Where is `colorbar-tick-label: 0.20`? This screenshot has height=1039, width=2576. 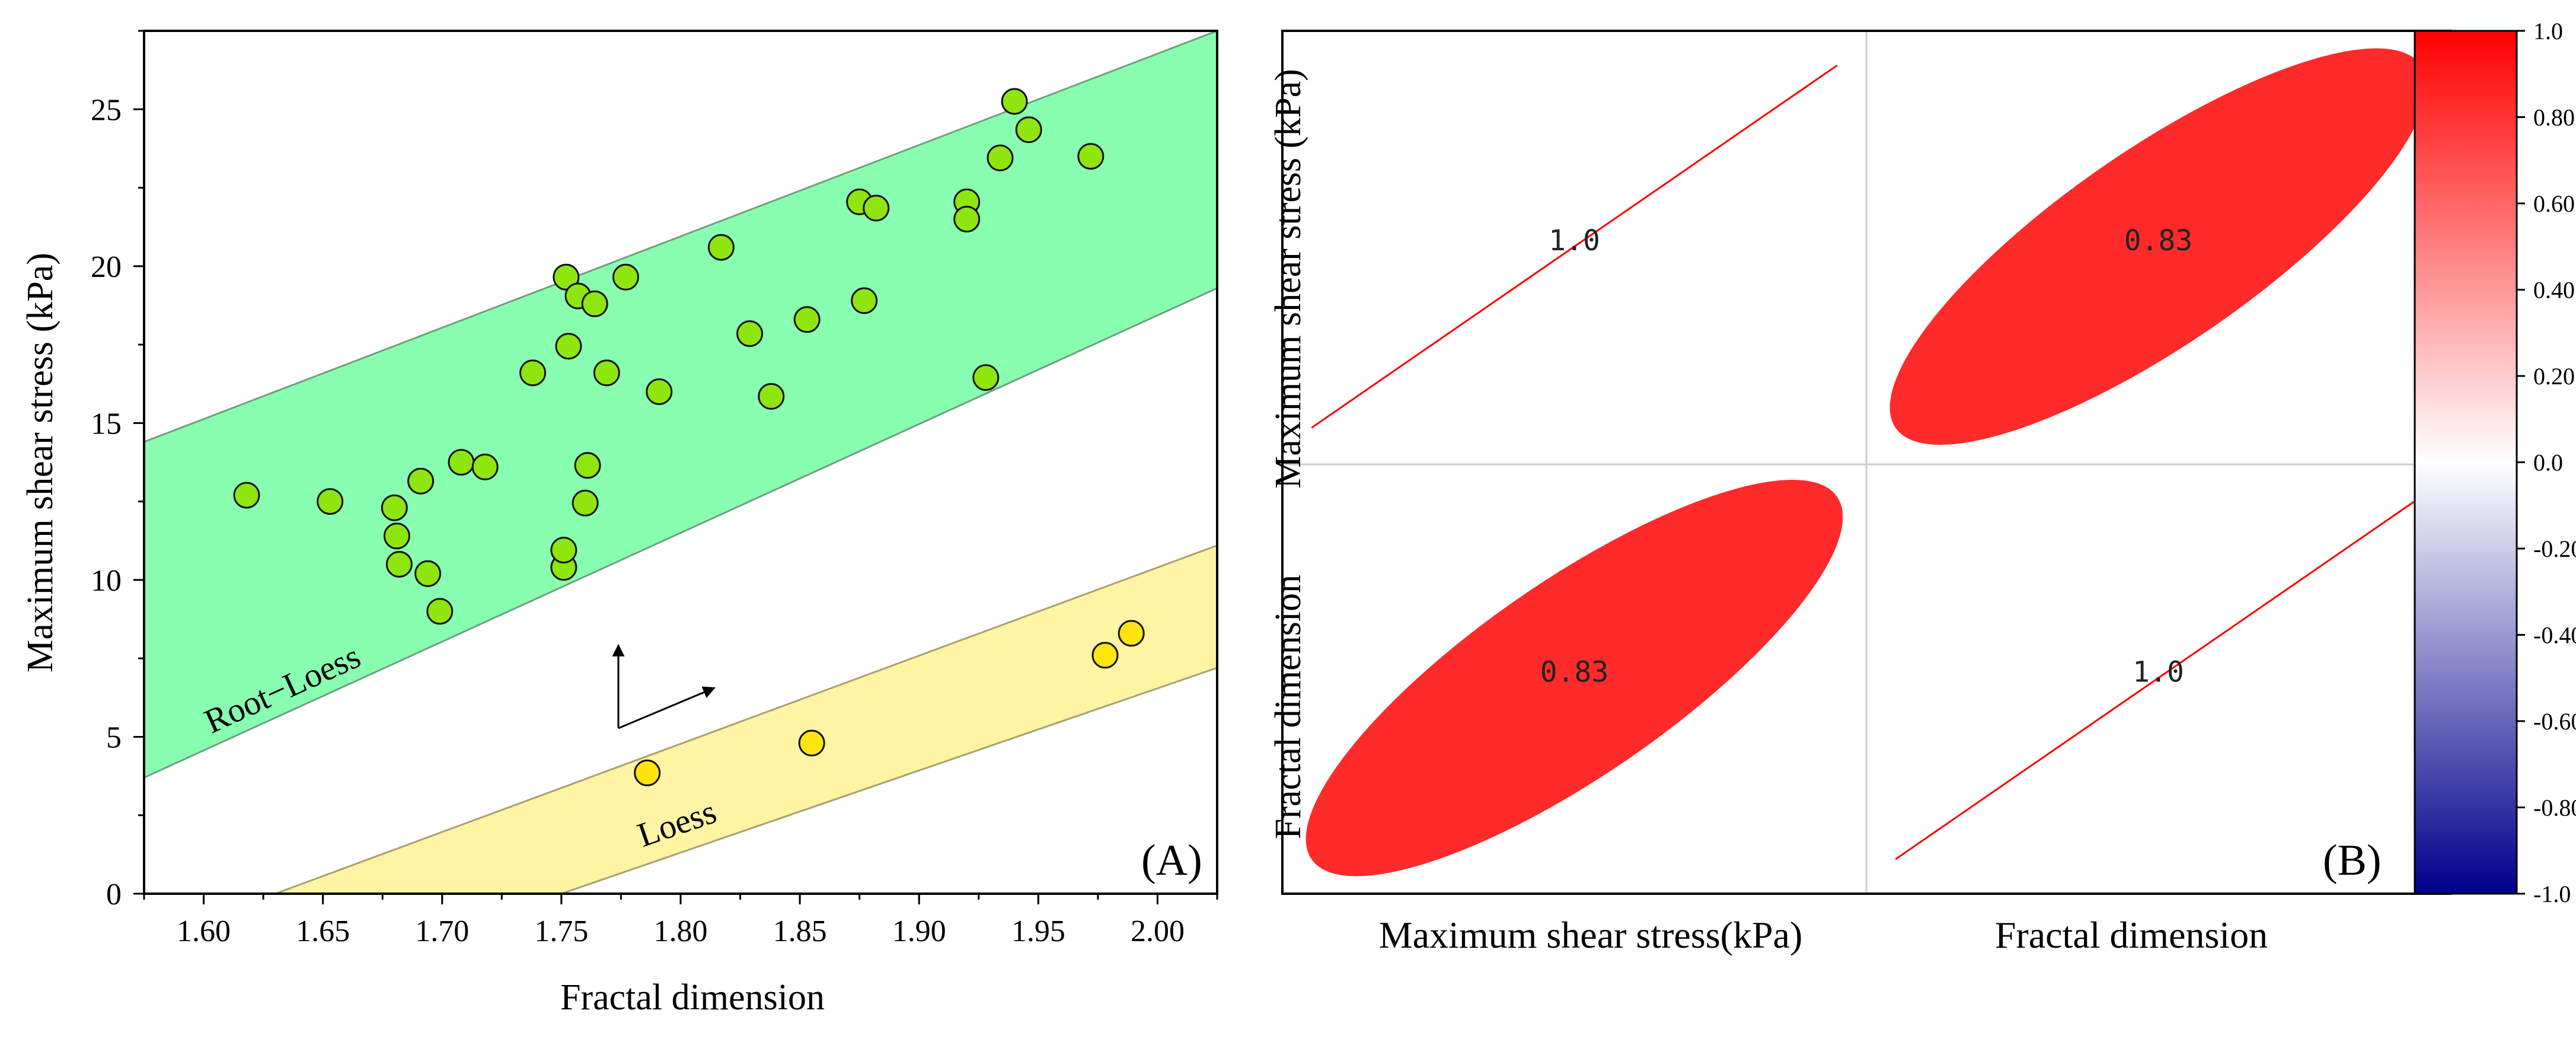 colorbar-tick-label: 0.20 is located at coordinates (2554, 376).